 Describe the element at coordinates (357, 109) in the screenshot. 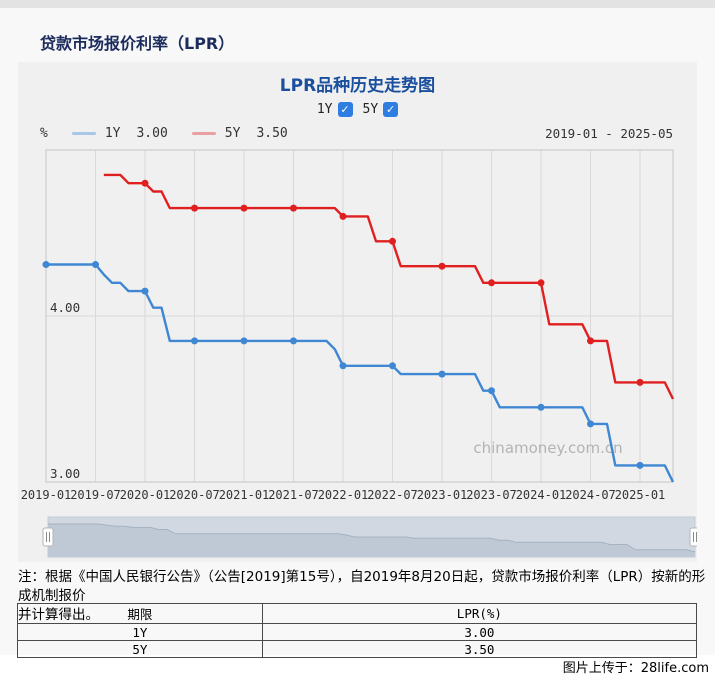

I see `series-toggle-row: 1Y ✓ 5Y ✓` at that location.